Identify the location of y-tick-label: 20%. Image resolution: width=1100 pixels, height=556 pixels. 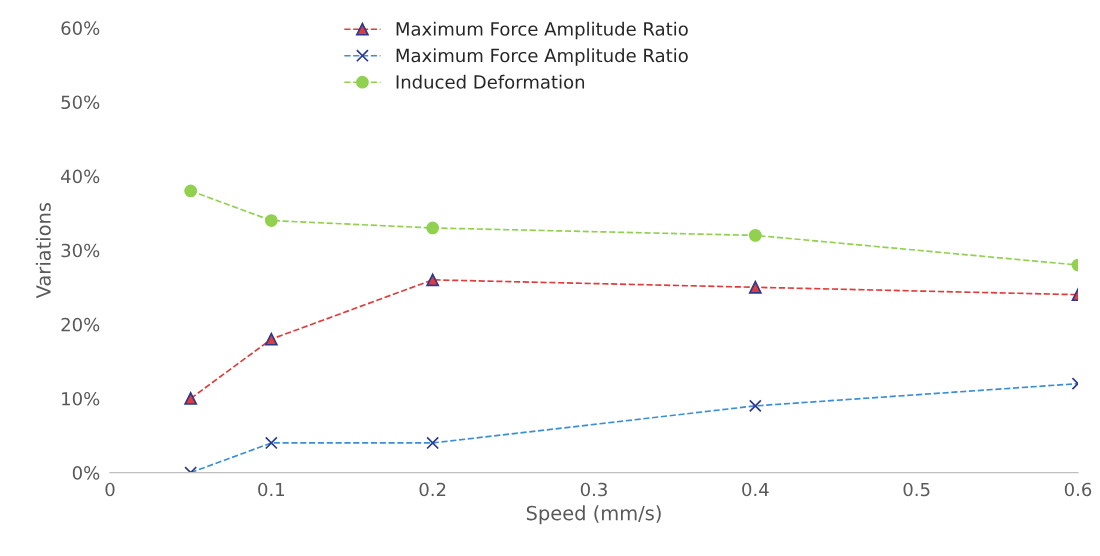
(80, 324).